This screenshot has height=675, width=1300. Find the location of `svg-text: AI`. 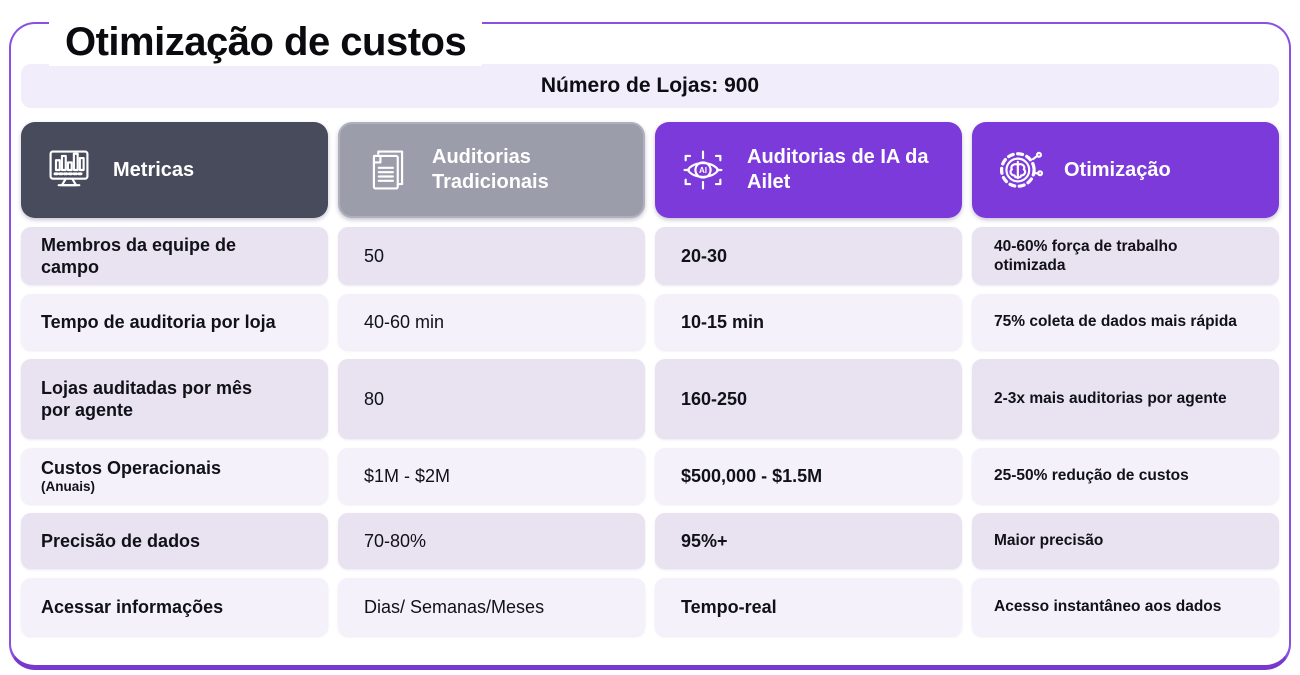

svg-text: AI is located at coordinates (703, 170).